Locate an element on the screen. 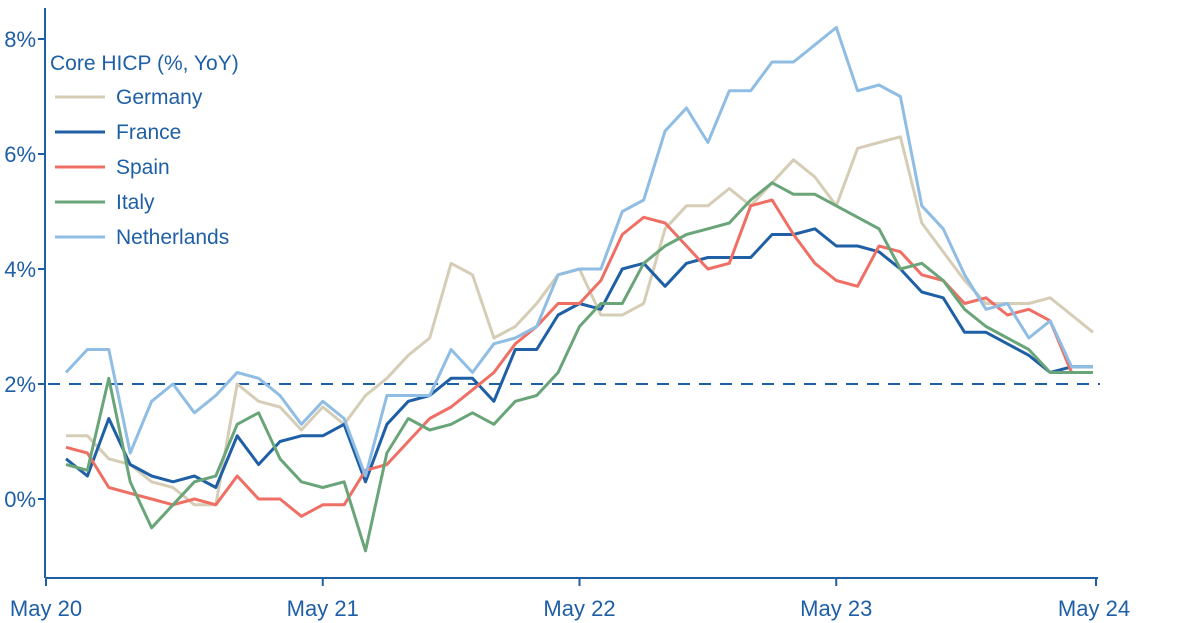 The width and height of the screenshot is (1200, 623). legend-items: Germany France Spain Italy Netherlands is located at coordinates (142, 167).